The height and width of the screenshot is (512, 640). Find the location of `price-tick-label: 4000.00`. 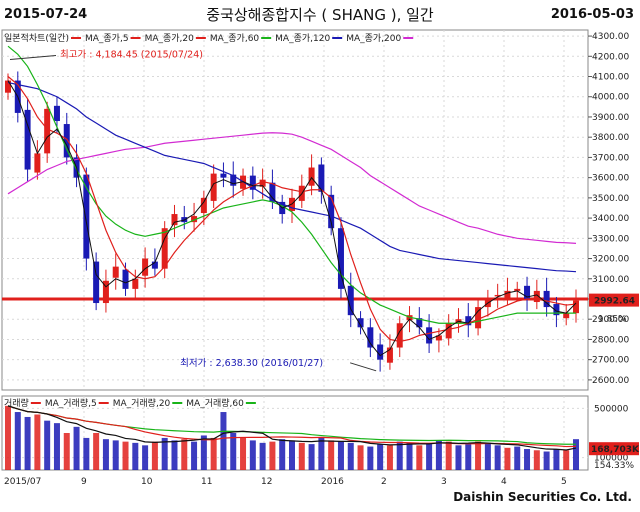

price-tick-label: 4000.00 is located at coordinates (610, 98).